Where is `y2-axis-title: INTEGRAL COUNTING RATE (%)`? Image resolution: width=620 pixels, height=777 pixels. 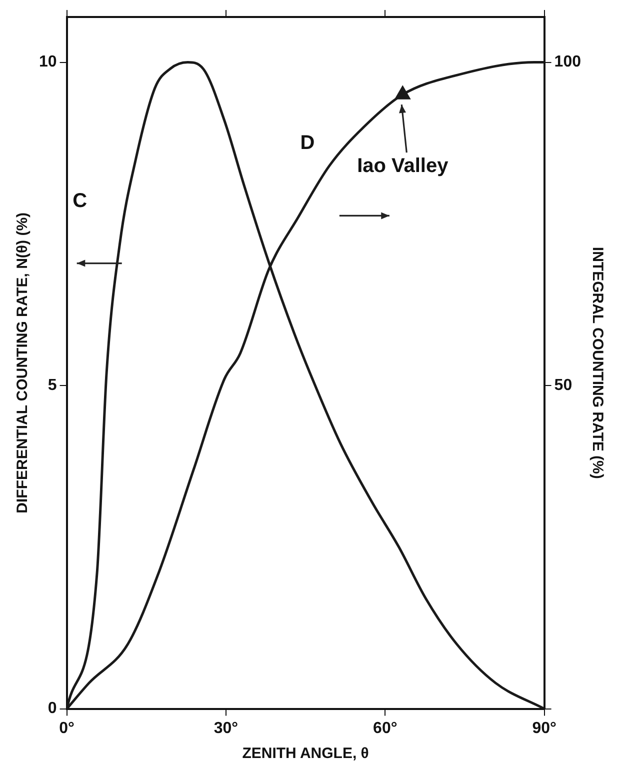 y2-axis-title: INTEGRAL COUNTING RATE (%) is located at coordinates (597, 362).